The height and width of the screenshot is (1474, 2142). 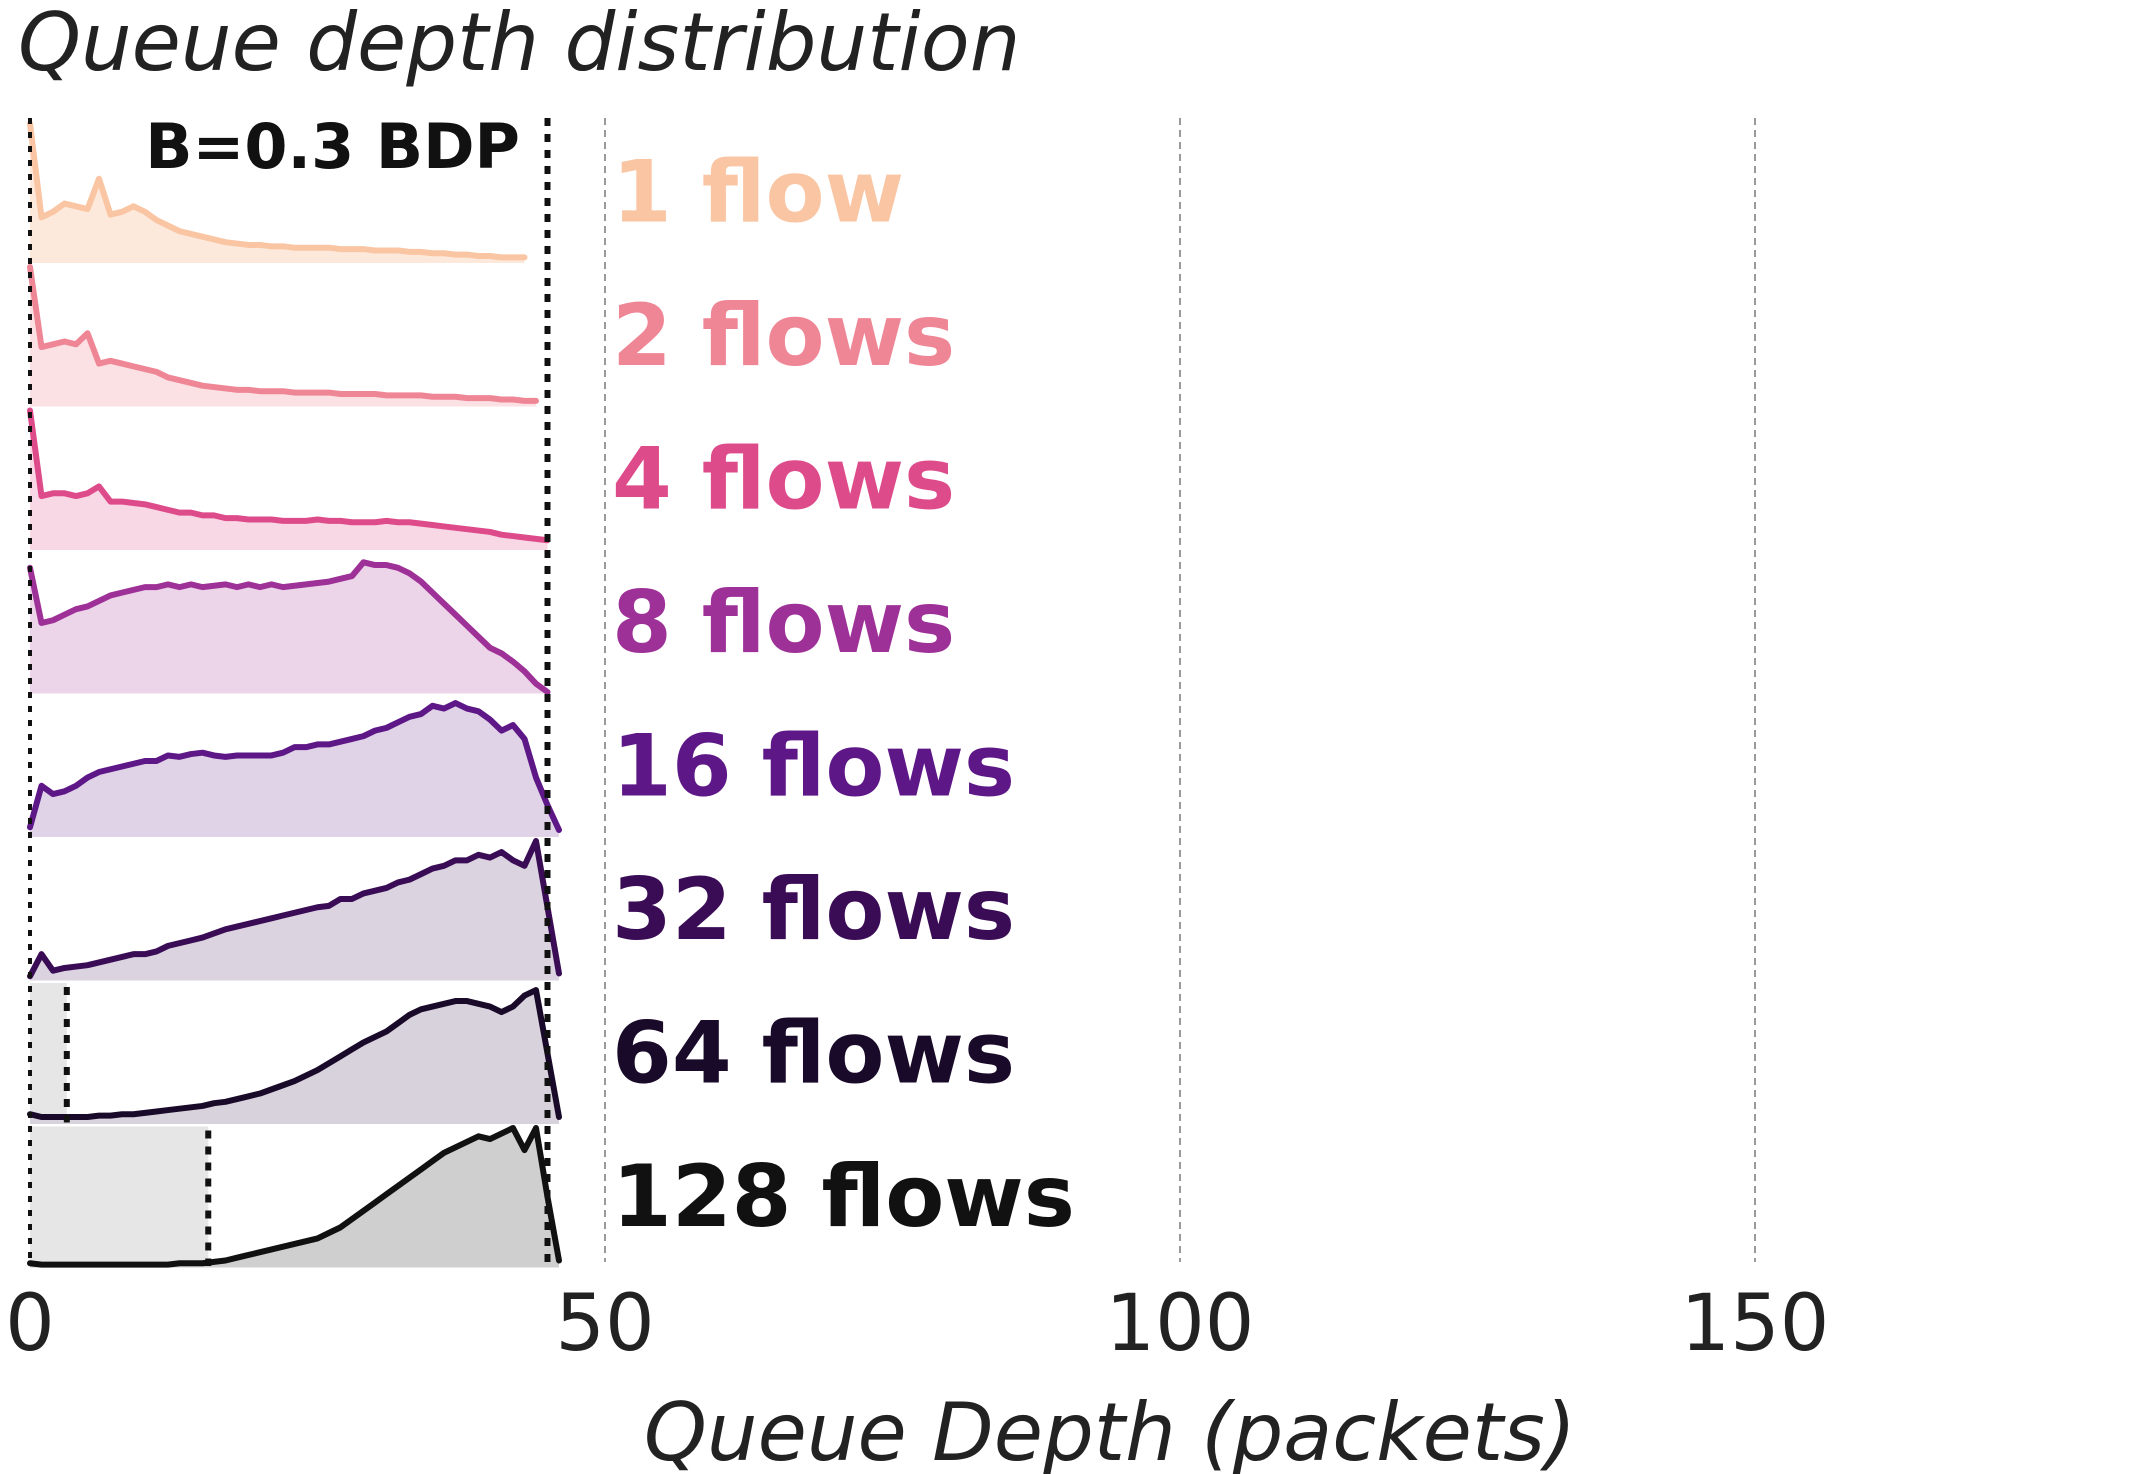 I want to click on series-label-3: 8 flows, so click(x=783, y=623).